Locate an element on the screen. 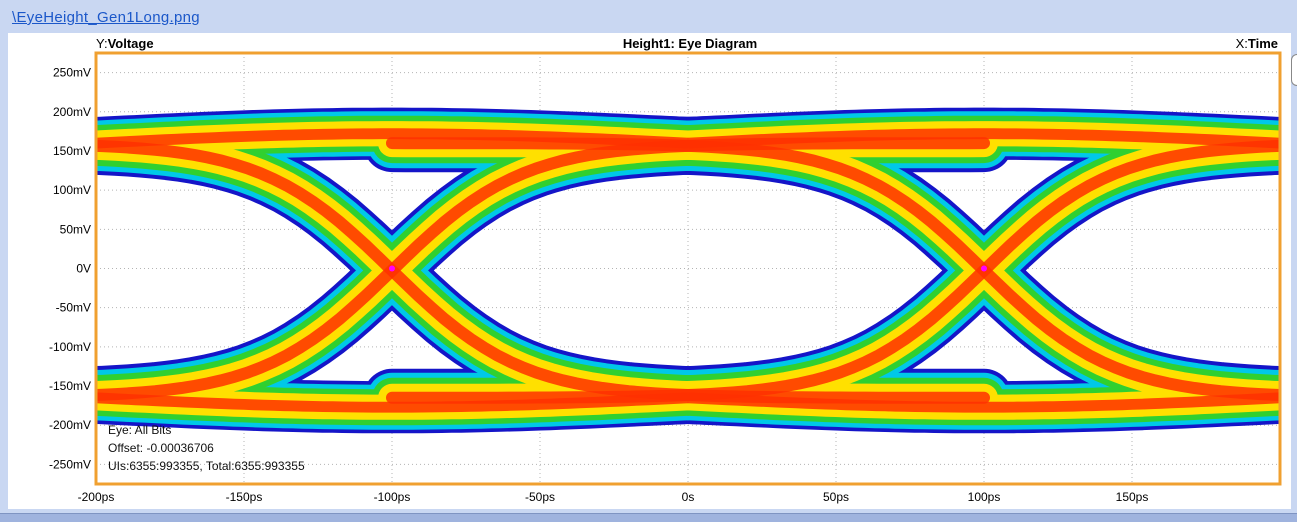 Image resolution: width=1297 pixels, height=522 pixels. x-tick-label: -150ps is located at coordinates (244, 497).